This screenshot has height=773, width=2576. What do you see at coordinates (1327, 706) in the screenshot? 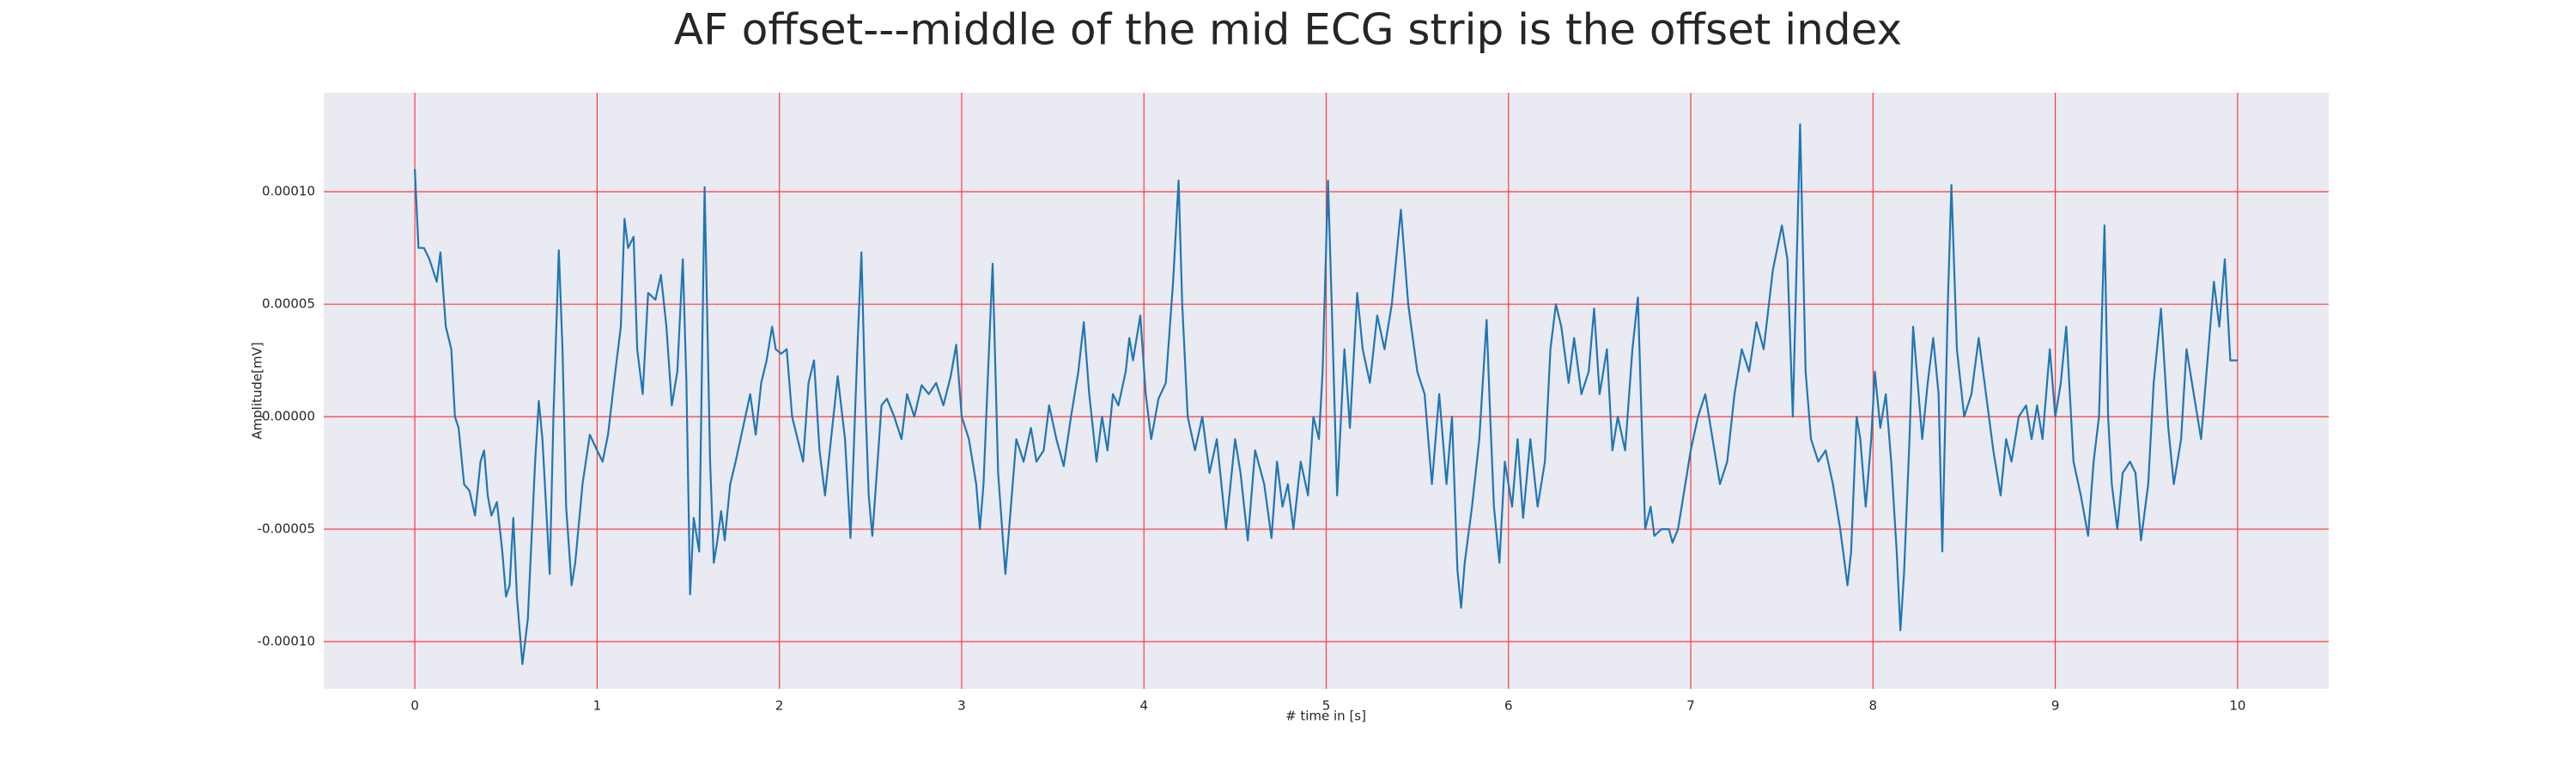
I see `x-tick-label: 5` at bounding box center [1327, 706].